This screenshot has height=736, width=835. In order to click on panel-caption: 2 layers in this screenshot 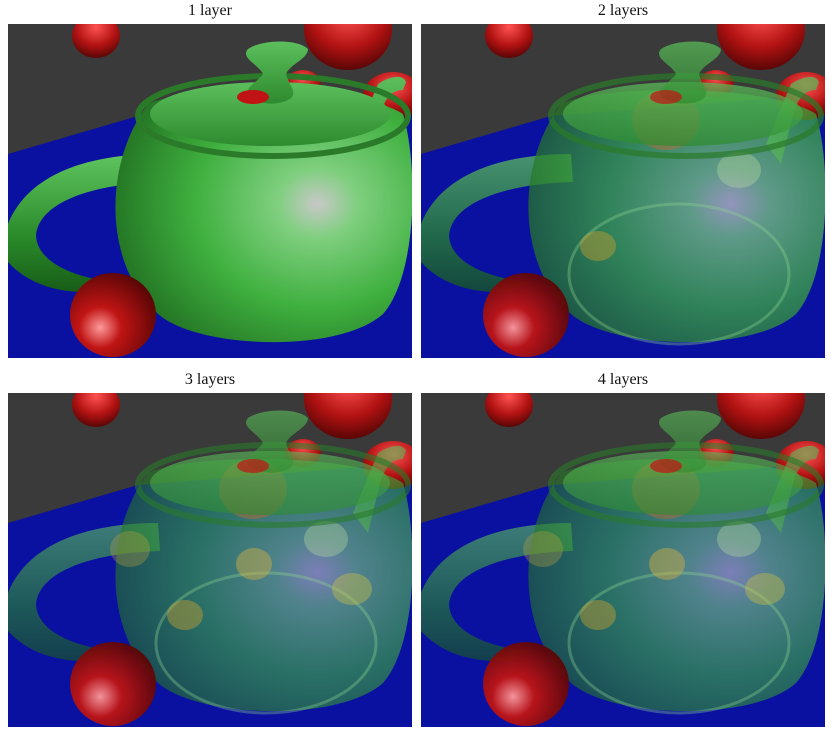, I will do `click(623, 10)`.